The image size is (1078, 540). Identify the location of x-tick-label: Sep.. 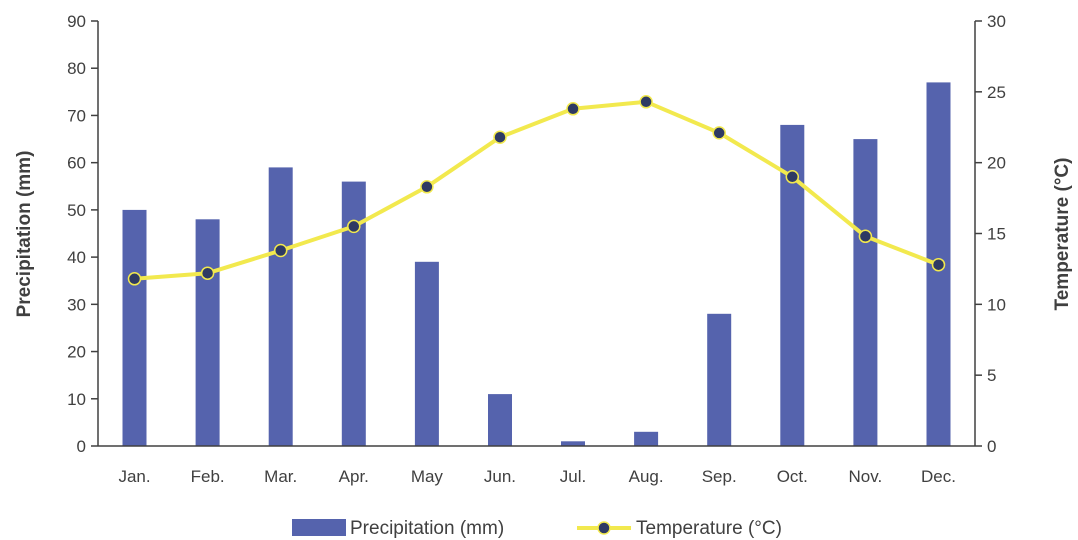
(719, 476).